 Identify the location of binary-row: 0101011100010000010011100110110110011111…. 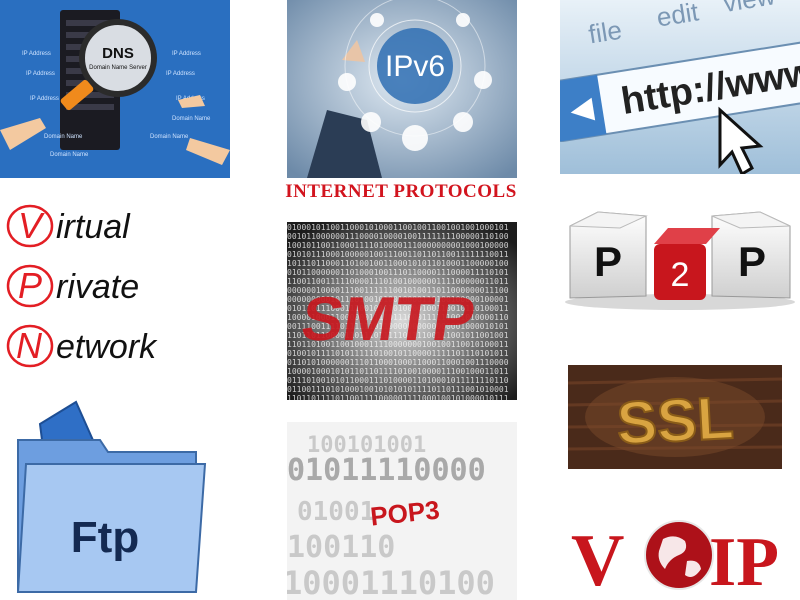
(398, 254).